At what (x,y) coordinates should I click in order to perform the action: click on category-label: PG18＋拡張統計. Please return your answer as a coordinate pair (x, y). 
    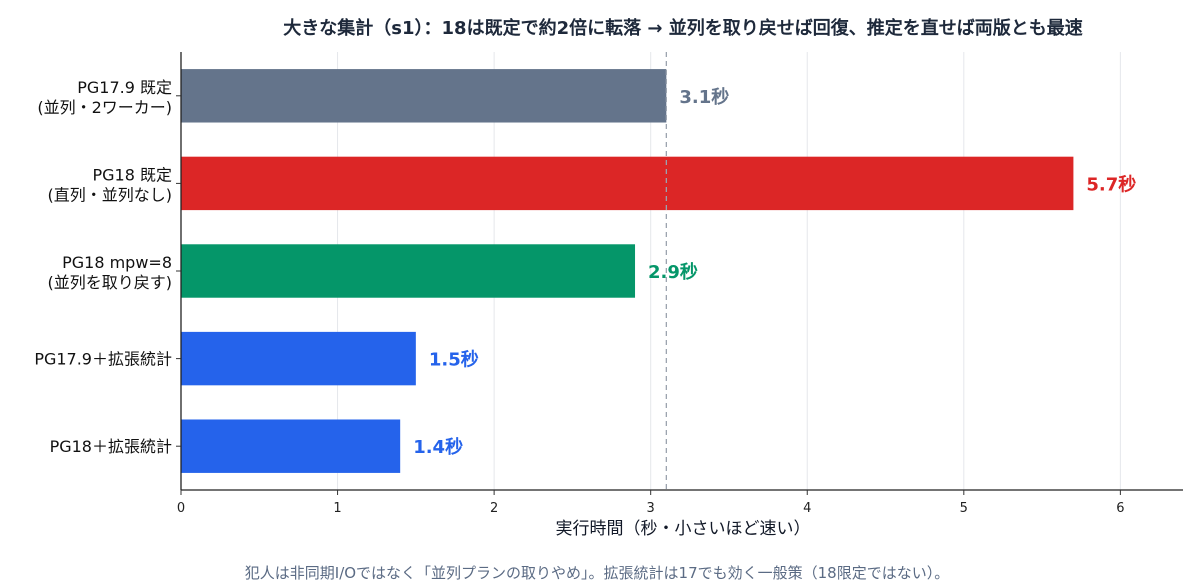
    Looking at the image, I should click on (111, 446).